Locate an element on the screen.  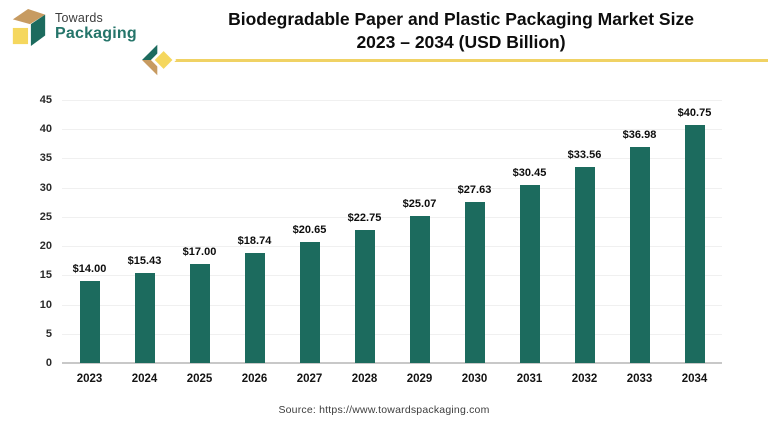
bar-value-label: $30.45 is located at coordinates (529, 173).